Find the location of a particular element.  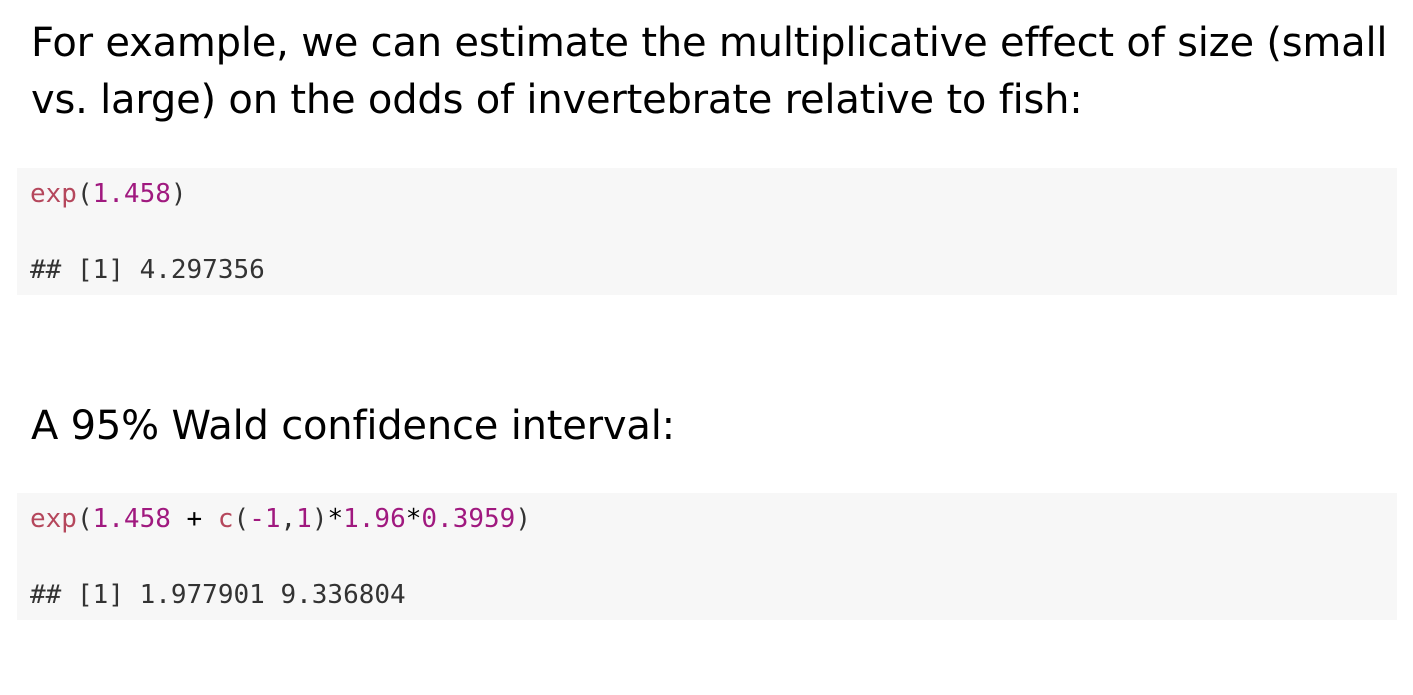

code-output-line: ## [1] 1.977901 9.336804 is located at coordinates (218, 595).